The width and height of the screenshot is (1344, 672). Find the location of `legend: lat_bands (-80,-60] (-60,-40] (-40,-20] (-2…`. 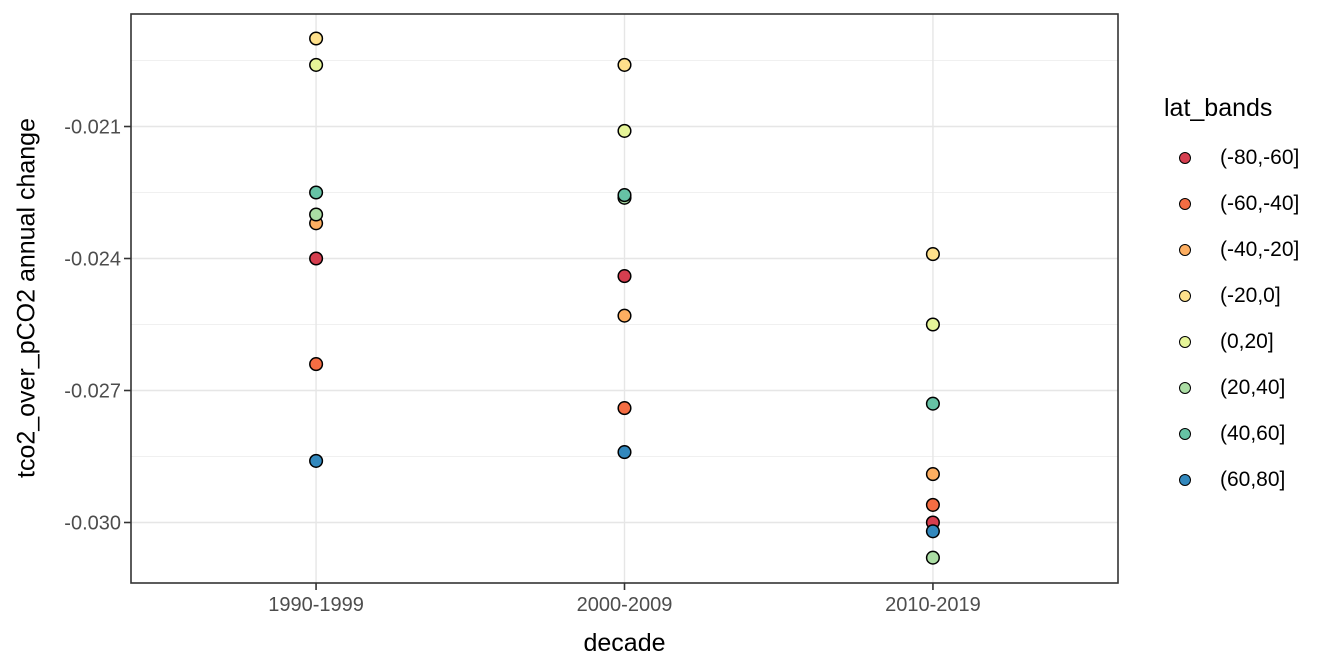

legend: lat_bands (-80,-60] (-60,-40] (-40,-20] (-2… is located at coordinates (1231, 303).